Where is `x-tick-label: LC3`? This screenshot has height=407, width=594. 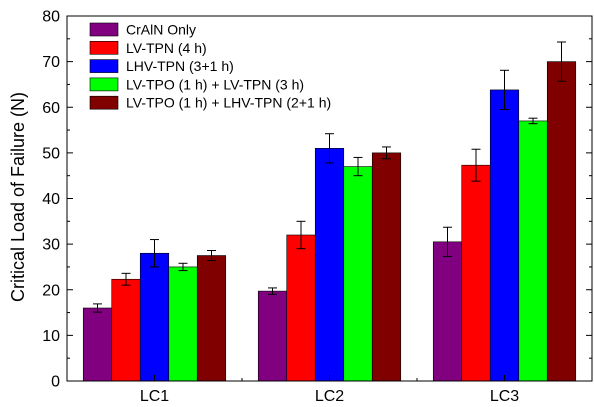
x-tick-label: LC3 is located at coordinates (504, 396).